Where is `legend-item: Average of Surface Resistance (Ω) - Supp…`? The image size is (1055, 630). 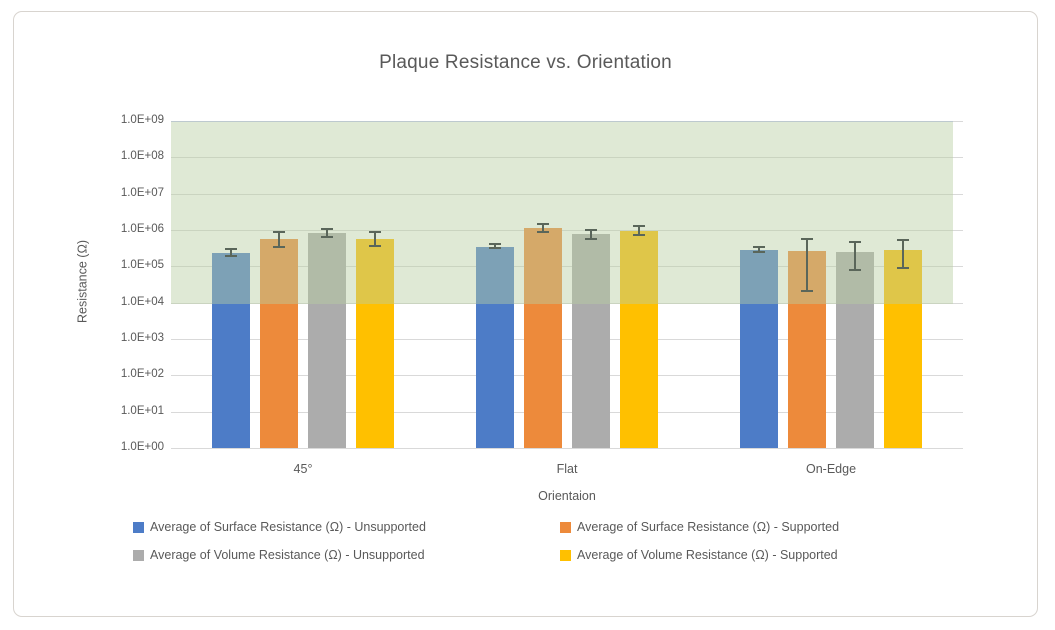 legend-item: Average of Surface Resistance (Ω) - Supp… is located at coordinates (699, 527).